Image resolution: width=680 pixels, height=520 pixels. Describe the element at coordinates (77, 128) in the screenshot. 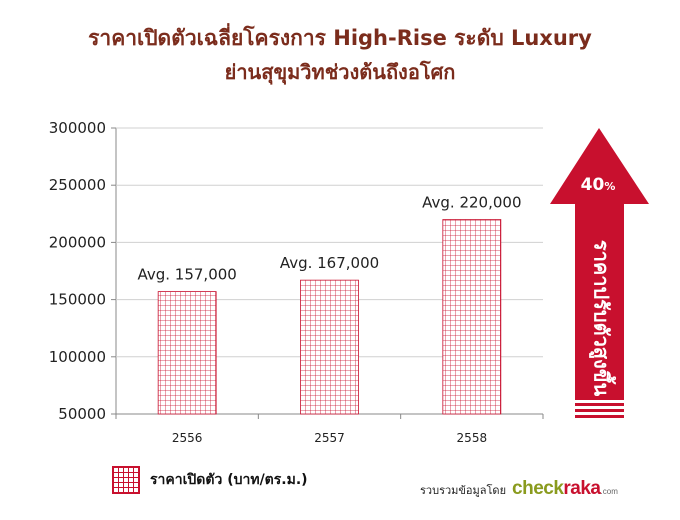

I see `y-tick-label: 300000` at that location.